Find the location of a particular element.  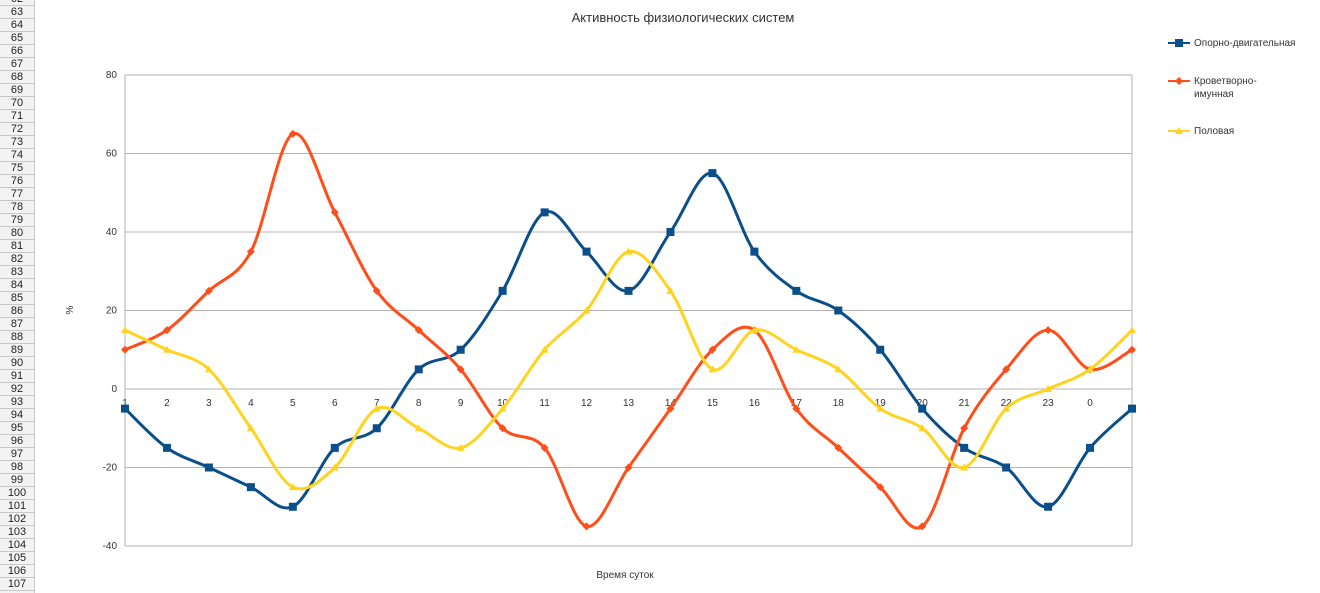

row-number: 101 is located at coordinates (17, 506).